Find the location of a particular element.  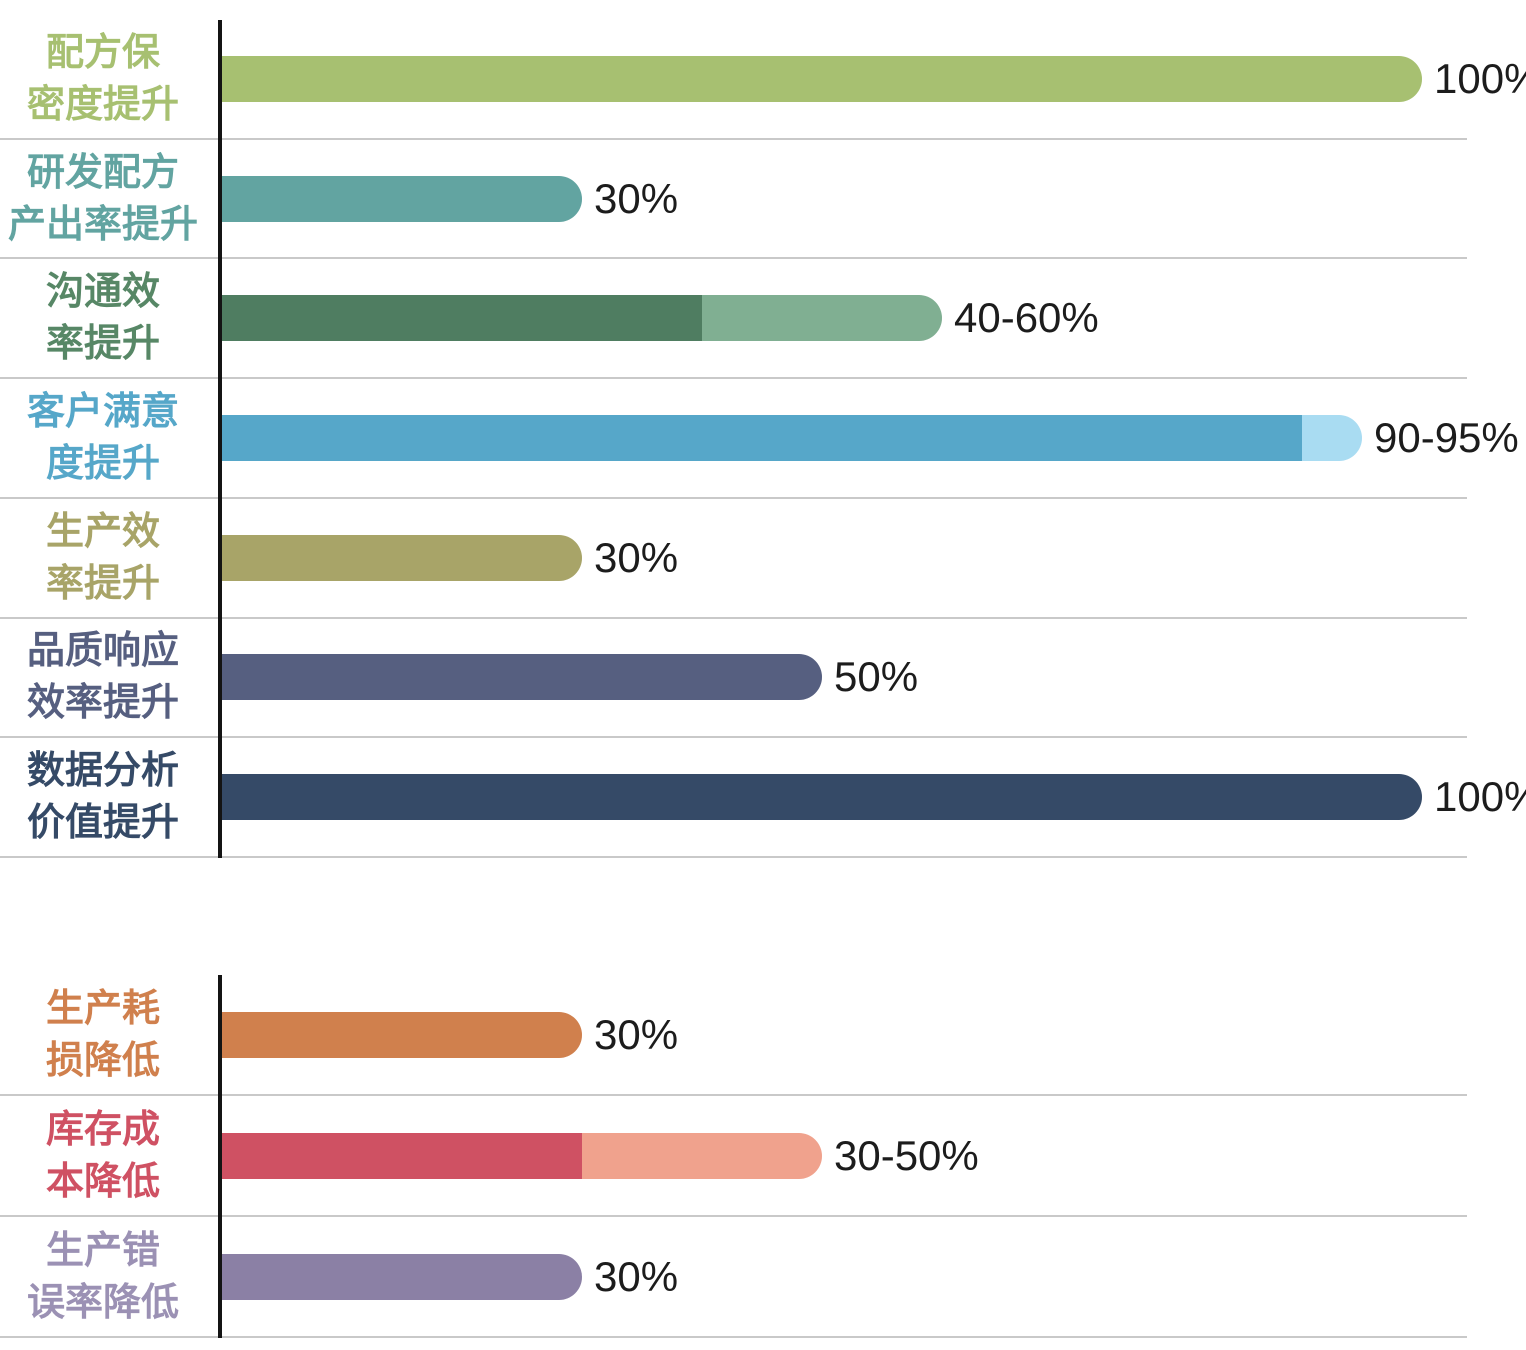

category-label: 研发配方 产出率提升 is located at coordinates (103, 199).